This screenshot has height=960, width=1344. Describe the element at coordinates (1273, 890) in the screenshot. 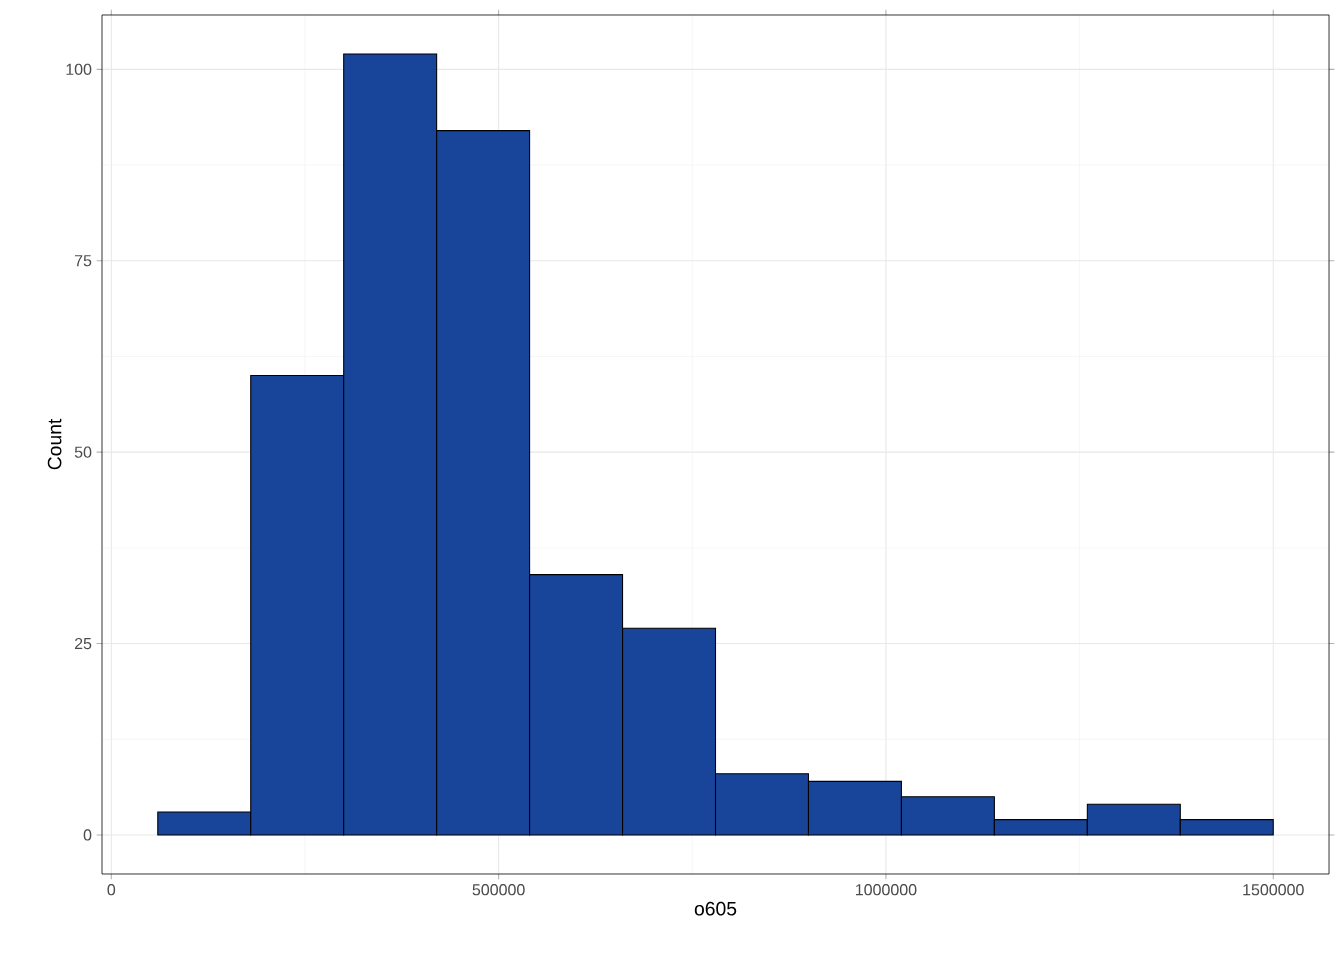

I see `x-tick-label: 1500000` at that location.